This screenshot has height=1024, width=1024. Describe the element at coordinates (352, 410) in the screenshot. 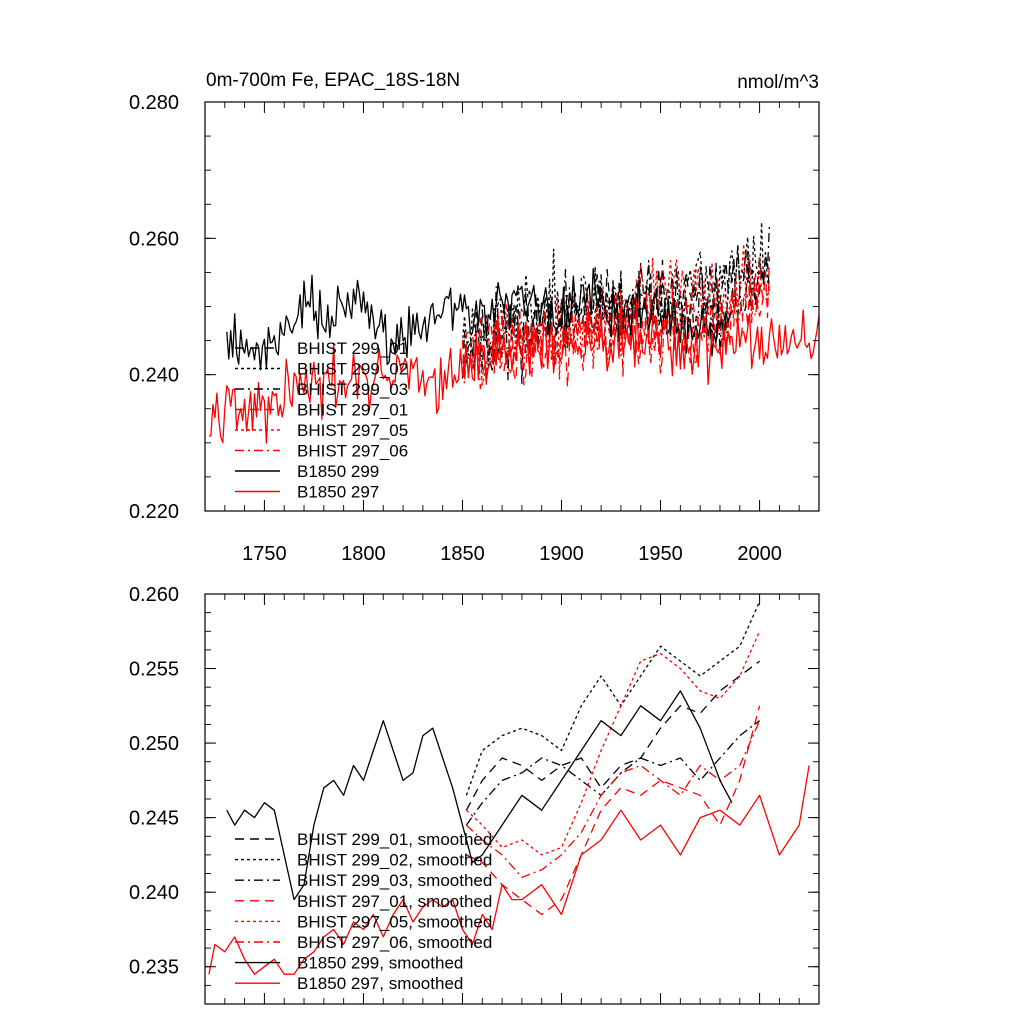

I see `legend-label-4: BHIST 297_01` at that location.